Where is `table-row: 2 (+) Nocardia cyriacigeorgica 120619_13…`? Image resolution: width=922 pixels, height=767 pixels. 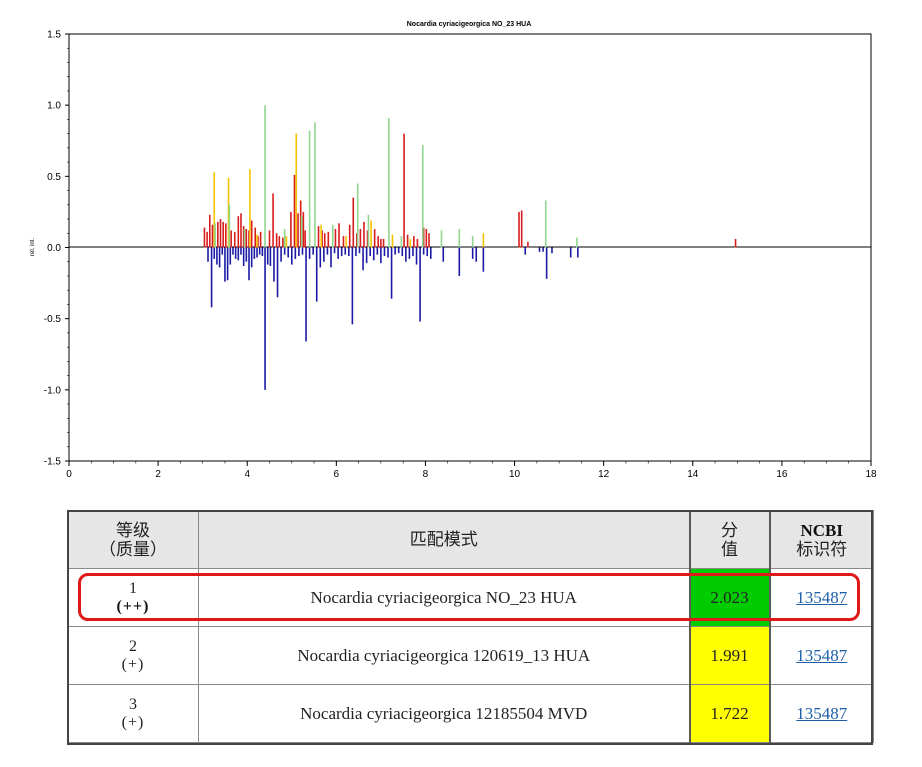 table-row: 2 (+) Nocardia cyriacigeorgica 120619_13… is located at coordinates (470, 655).